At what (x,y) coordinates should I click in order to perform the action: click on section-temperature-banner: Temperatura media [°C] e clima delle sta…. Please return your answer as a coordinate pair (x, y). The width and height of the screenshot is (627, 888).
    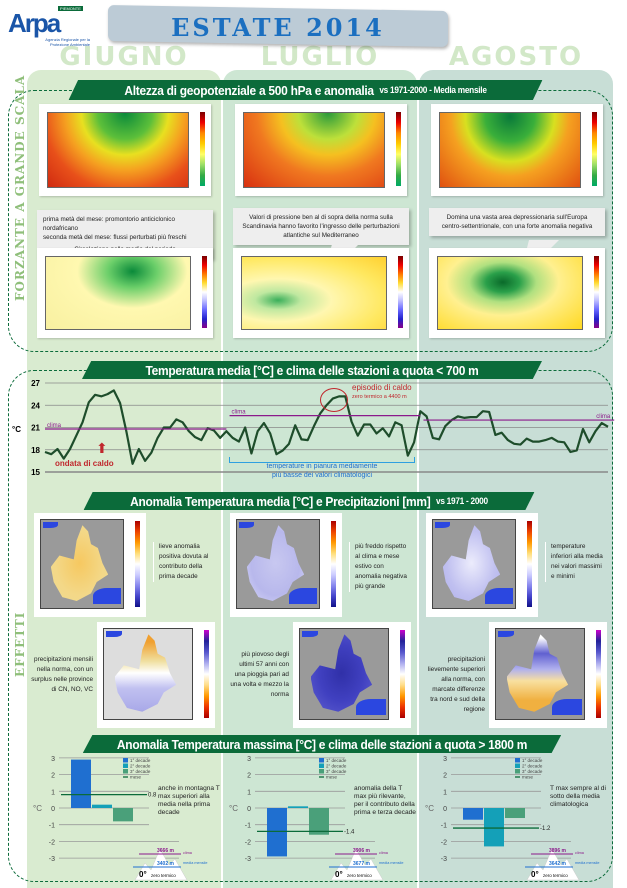
    Looking at the image, I should click on (312, 370).